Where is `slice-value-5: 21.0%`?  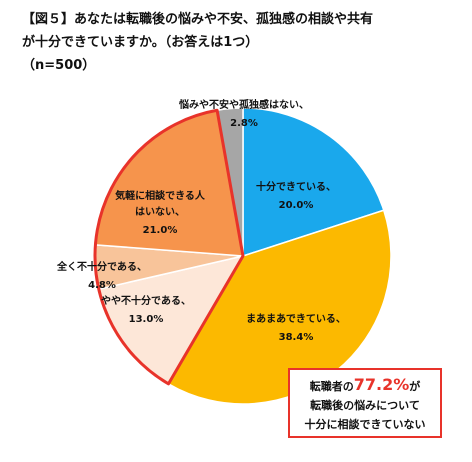
slice-value-5: 21.0% is located at coordinates (160, 230).